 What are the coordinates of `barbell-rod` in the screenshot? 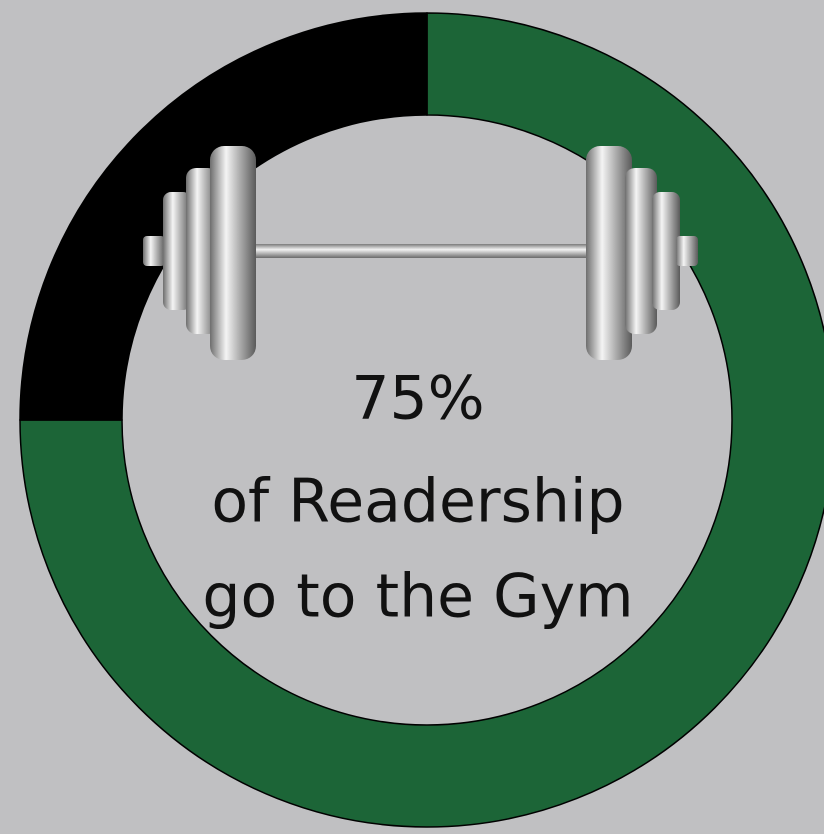 It's located at (420, 251).